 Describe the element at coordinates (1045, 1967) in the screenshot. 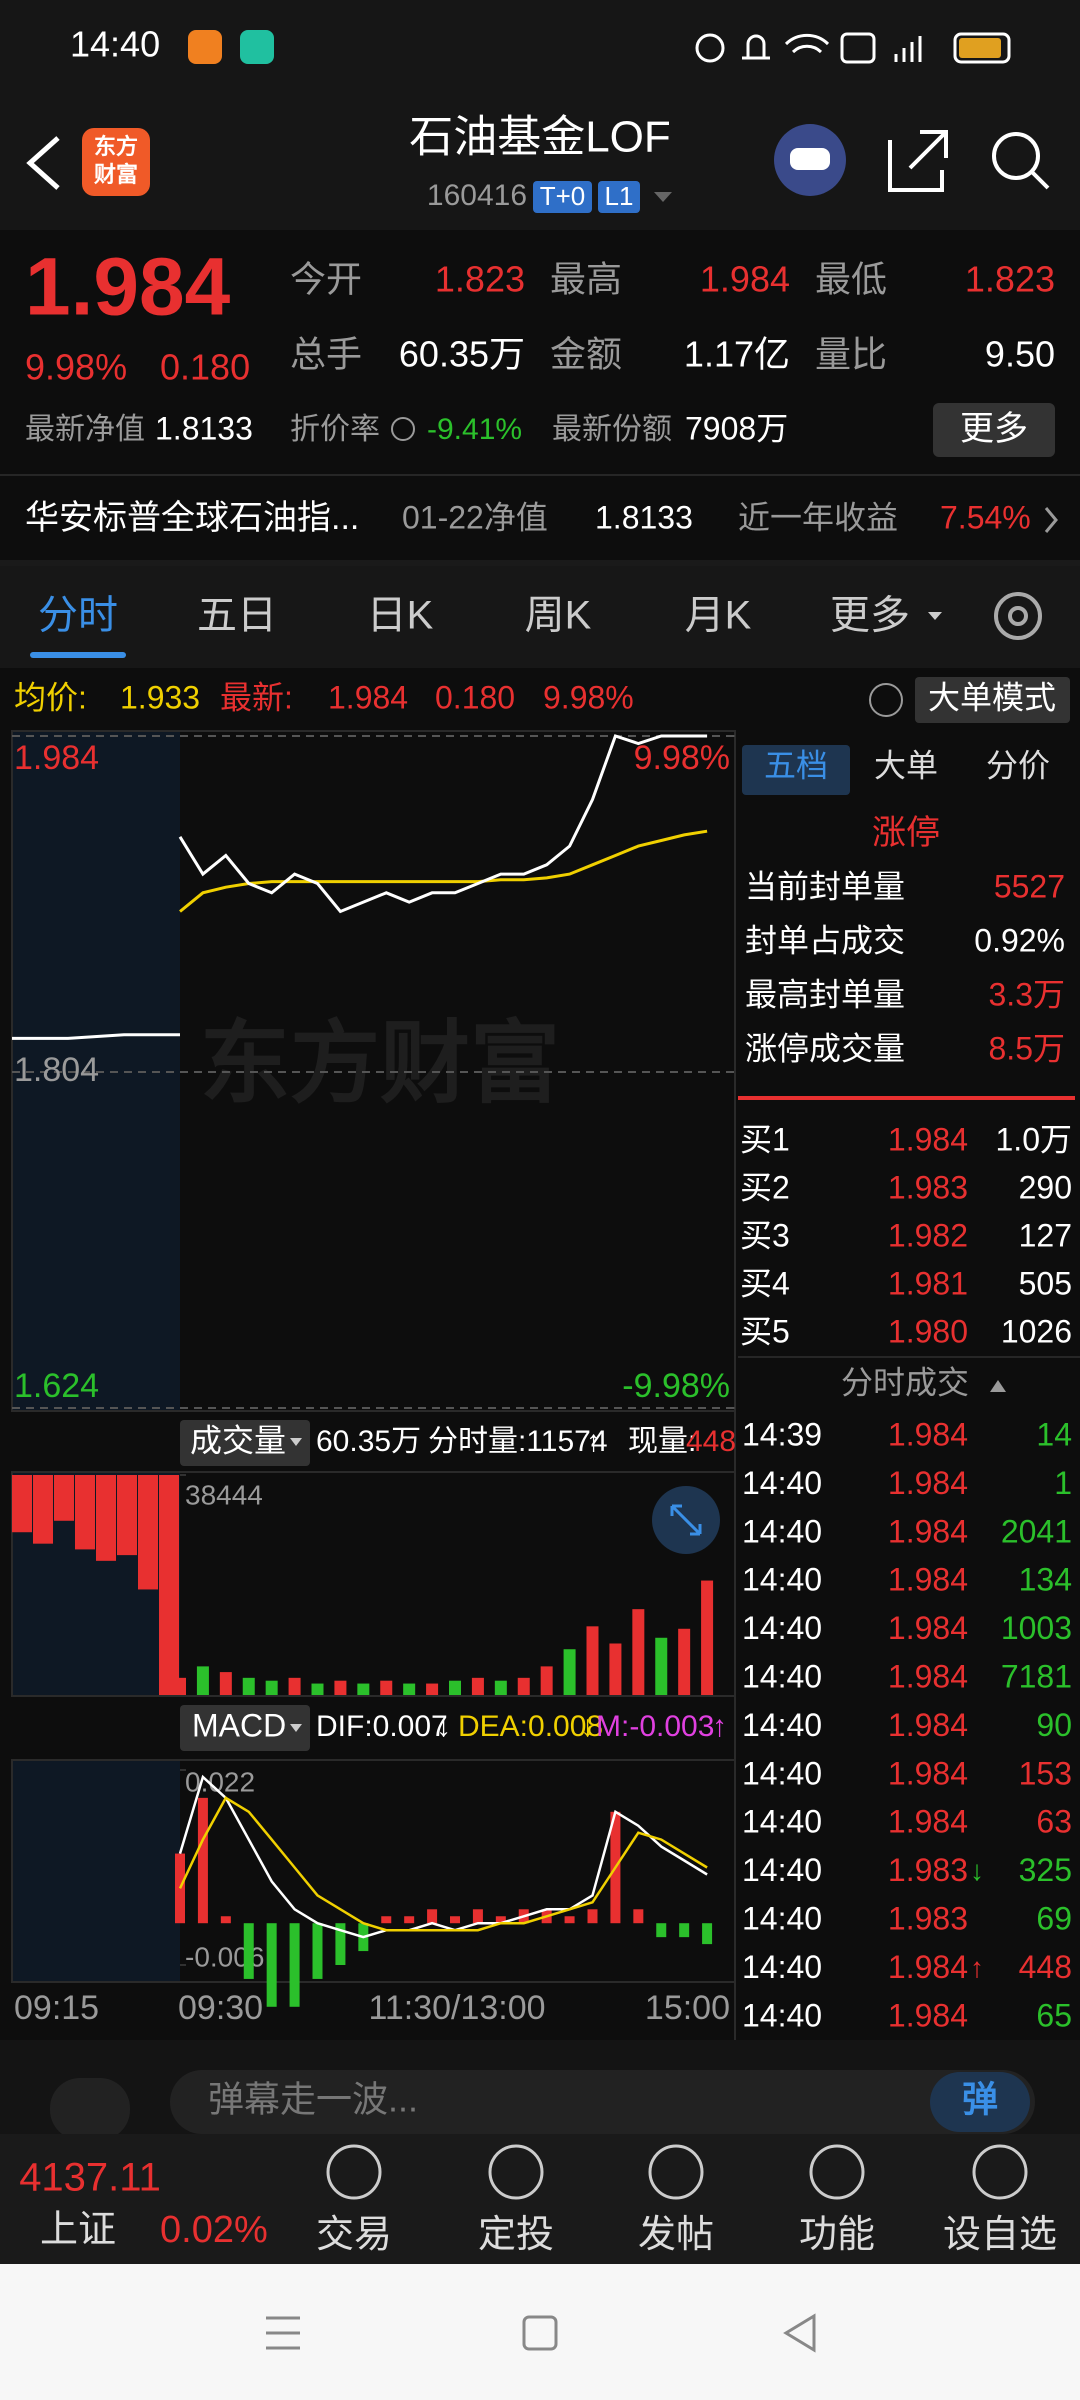

I see `trade-volume: 448` at that location.